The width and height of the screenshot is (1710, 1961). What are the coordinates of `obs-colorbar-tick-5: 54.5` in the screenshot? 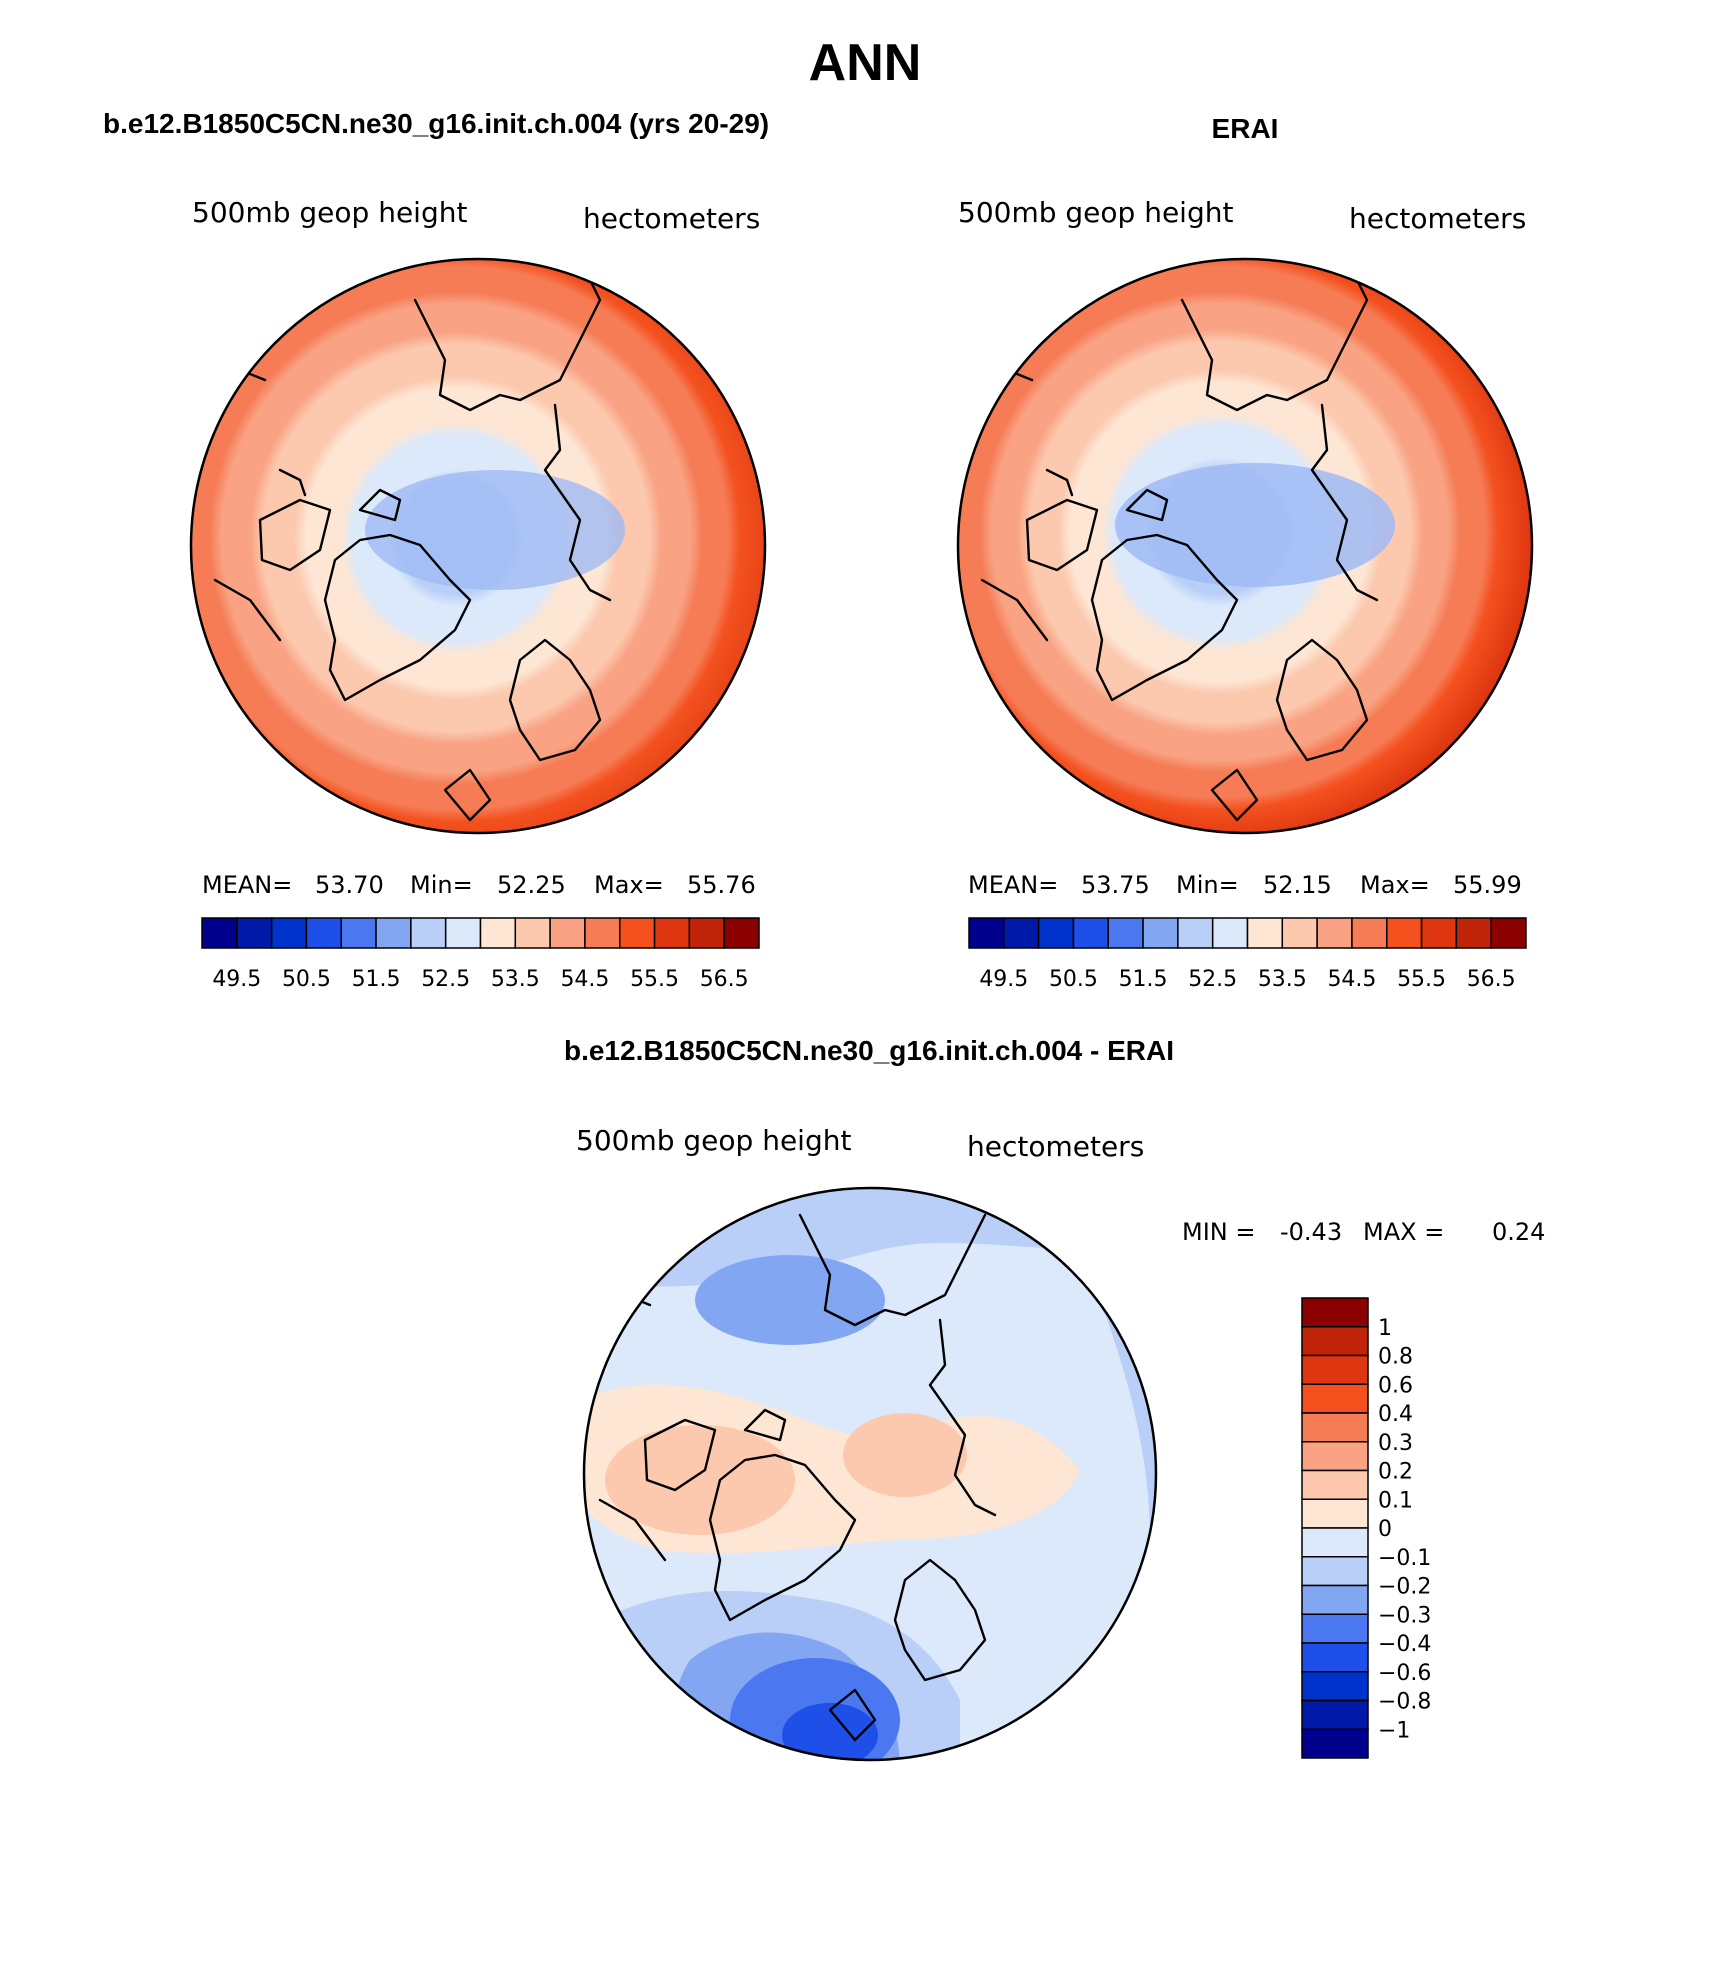 It's located at (1351, 979).